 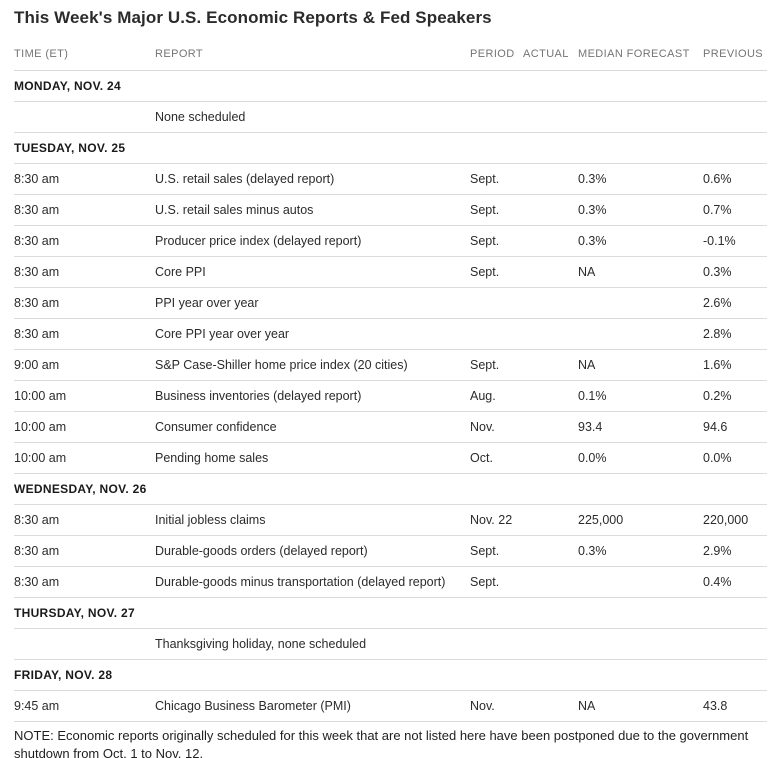 I want to click on forecast-cell: 93.4, so click(x=640, y=427).